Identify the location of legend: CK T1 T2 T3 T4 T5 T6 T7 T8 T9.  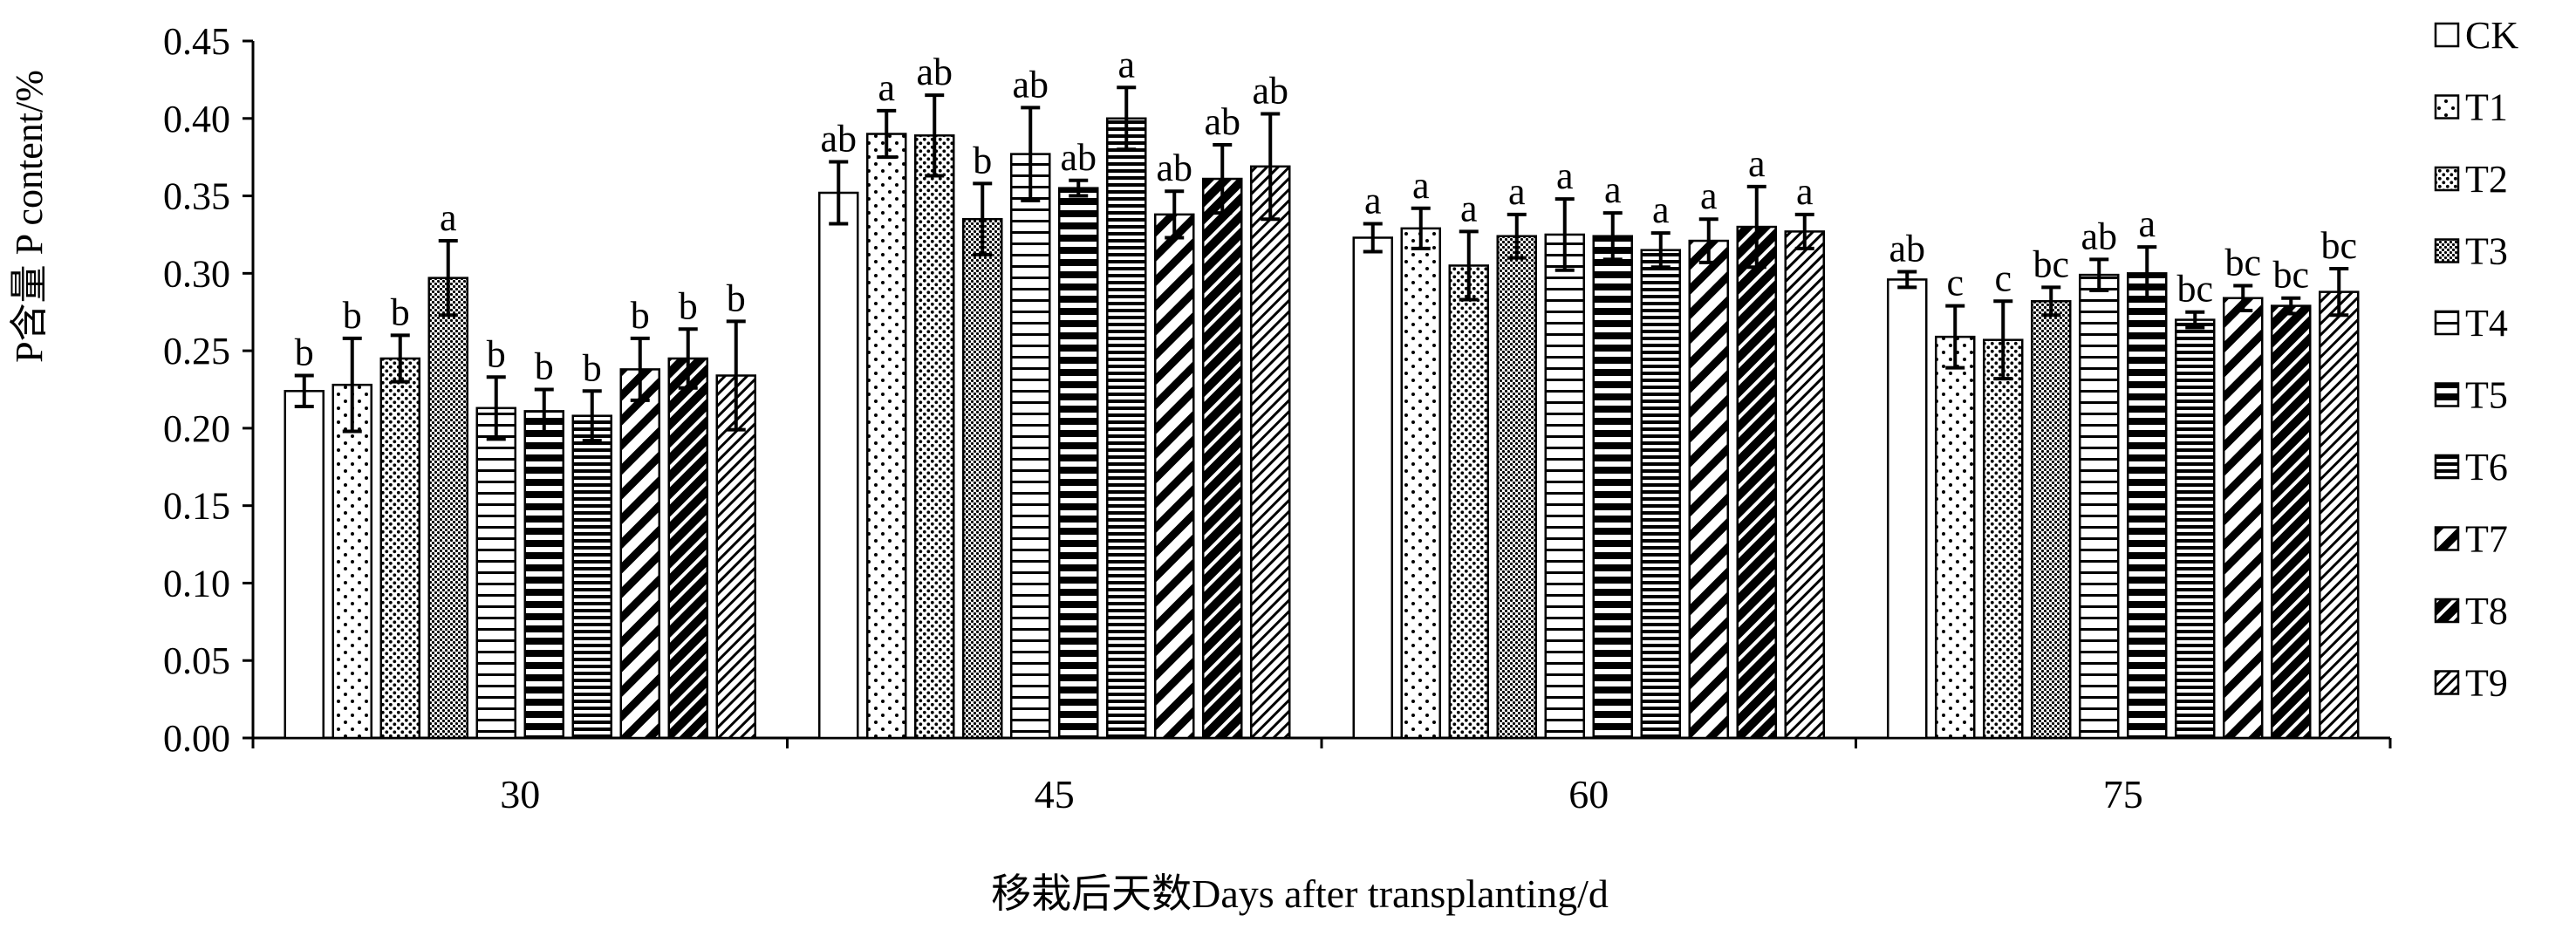
(2476, 359).